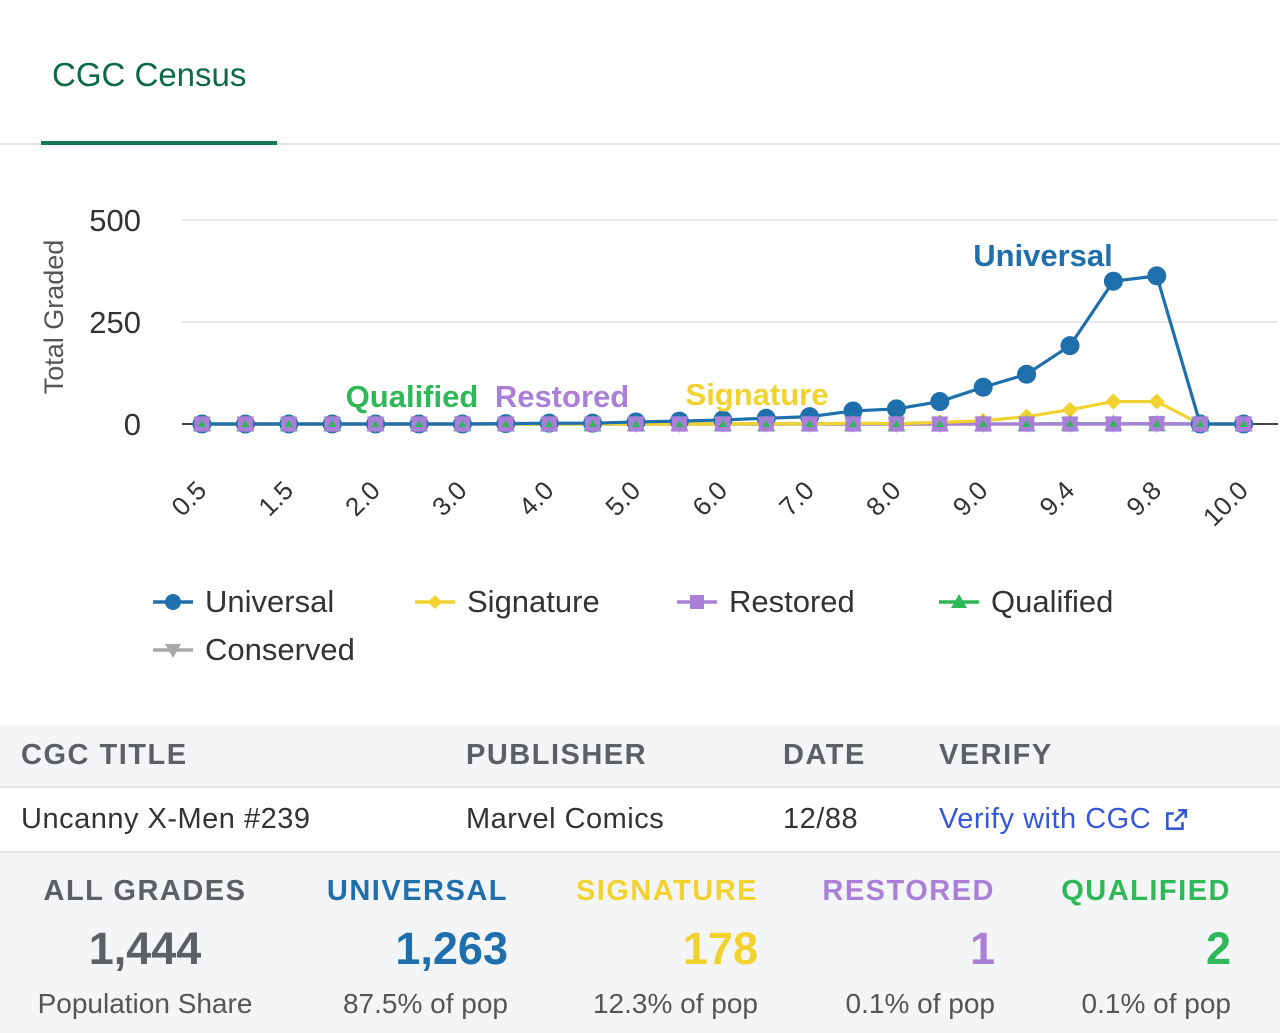  Describe the element at coordinates (720, 948) in the screenshot. I see `stat-value: 178` at that location.